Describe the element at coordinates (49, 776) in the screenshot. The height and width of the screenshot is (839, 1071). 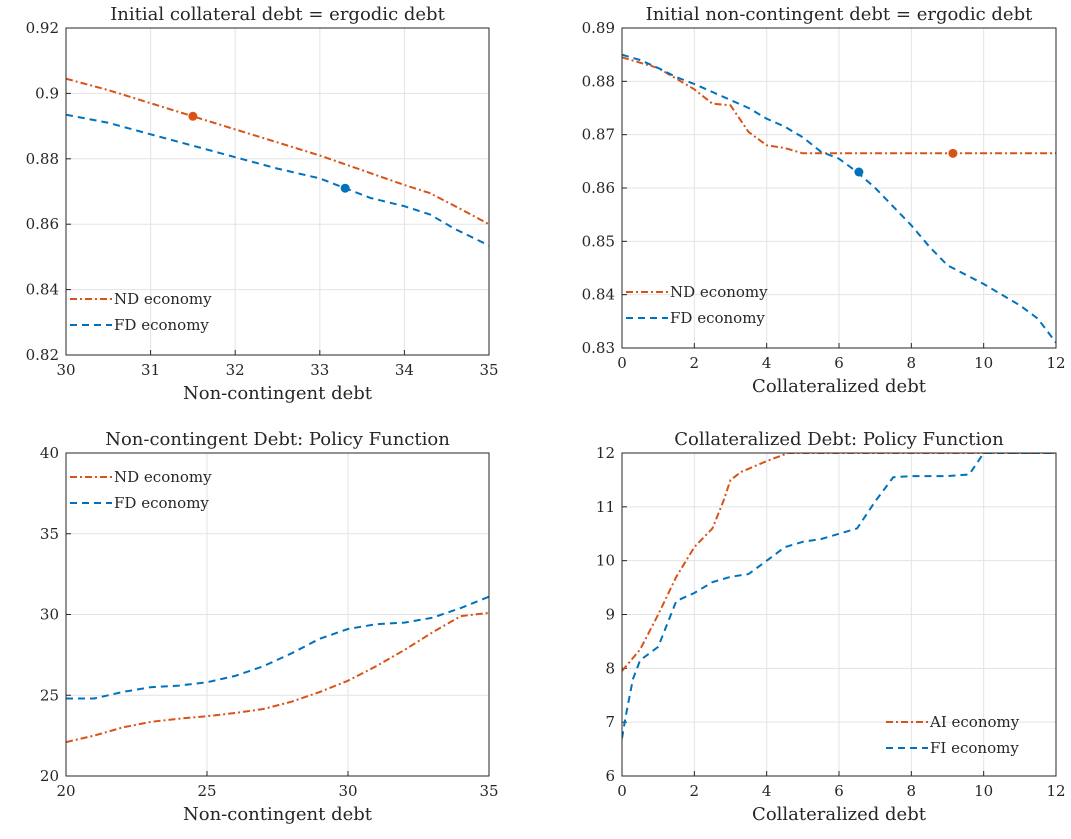
I see `y-tick-label: 20` at that location.